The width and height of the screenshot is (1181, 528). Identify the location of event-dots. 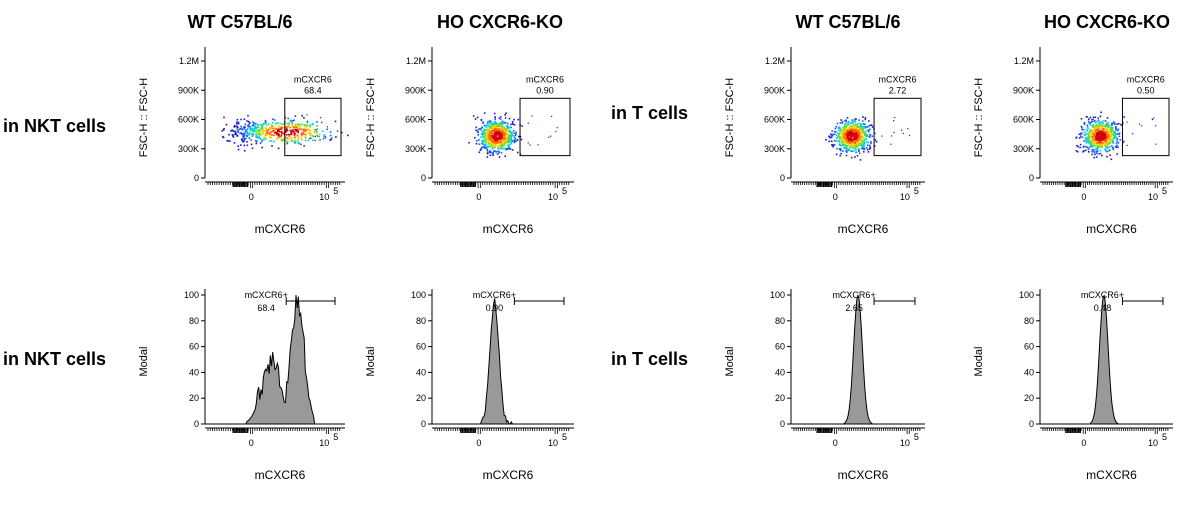
(868, 138).